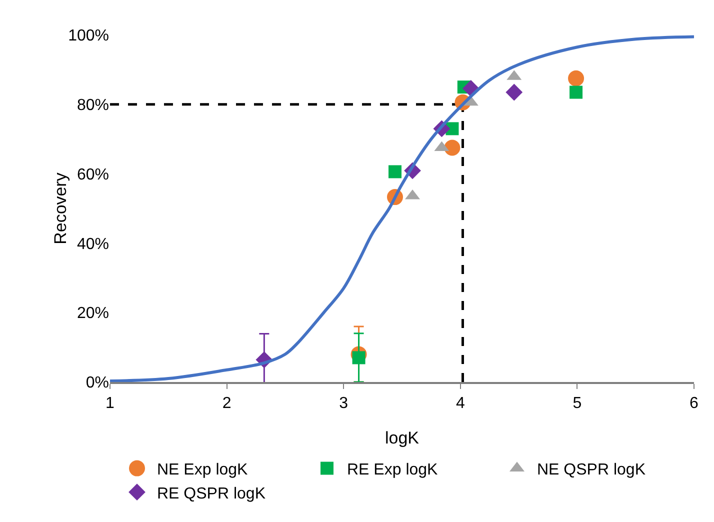  I want to click on y-tick-label: 20%, so click(92, 313).